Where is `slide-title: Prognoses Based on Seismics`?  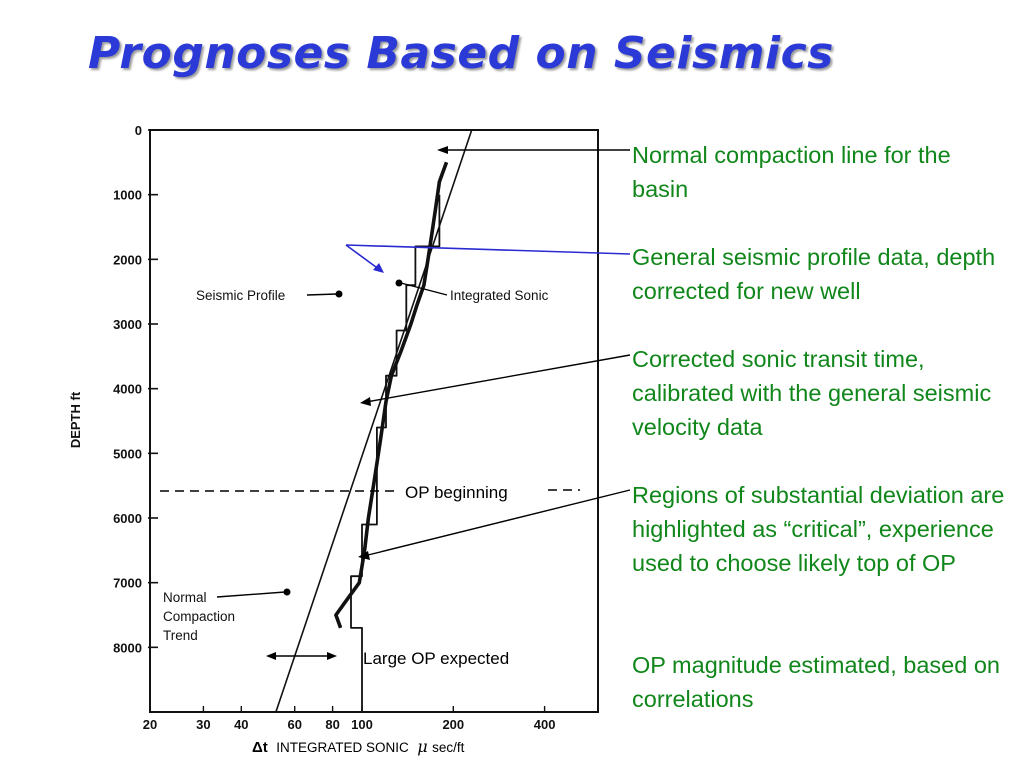 slide-title: Prognoses Based on Seismics is located at coordinates (461, 53).